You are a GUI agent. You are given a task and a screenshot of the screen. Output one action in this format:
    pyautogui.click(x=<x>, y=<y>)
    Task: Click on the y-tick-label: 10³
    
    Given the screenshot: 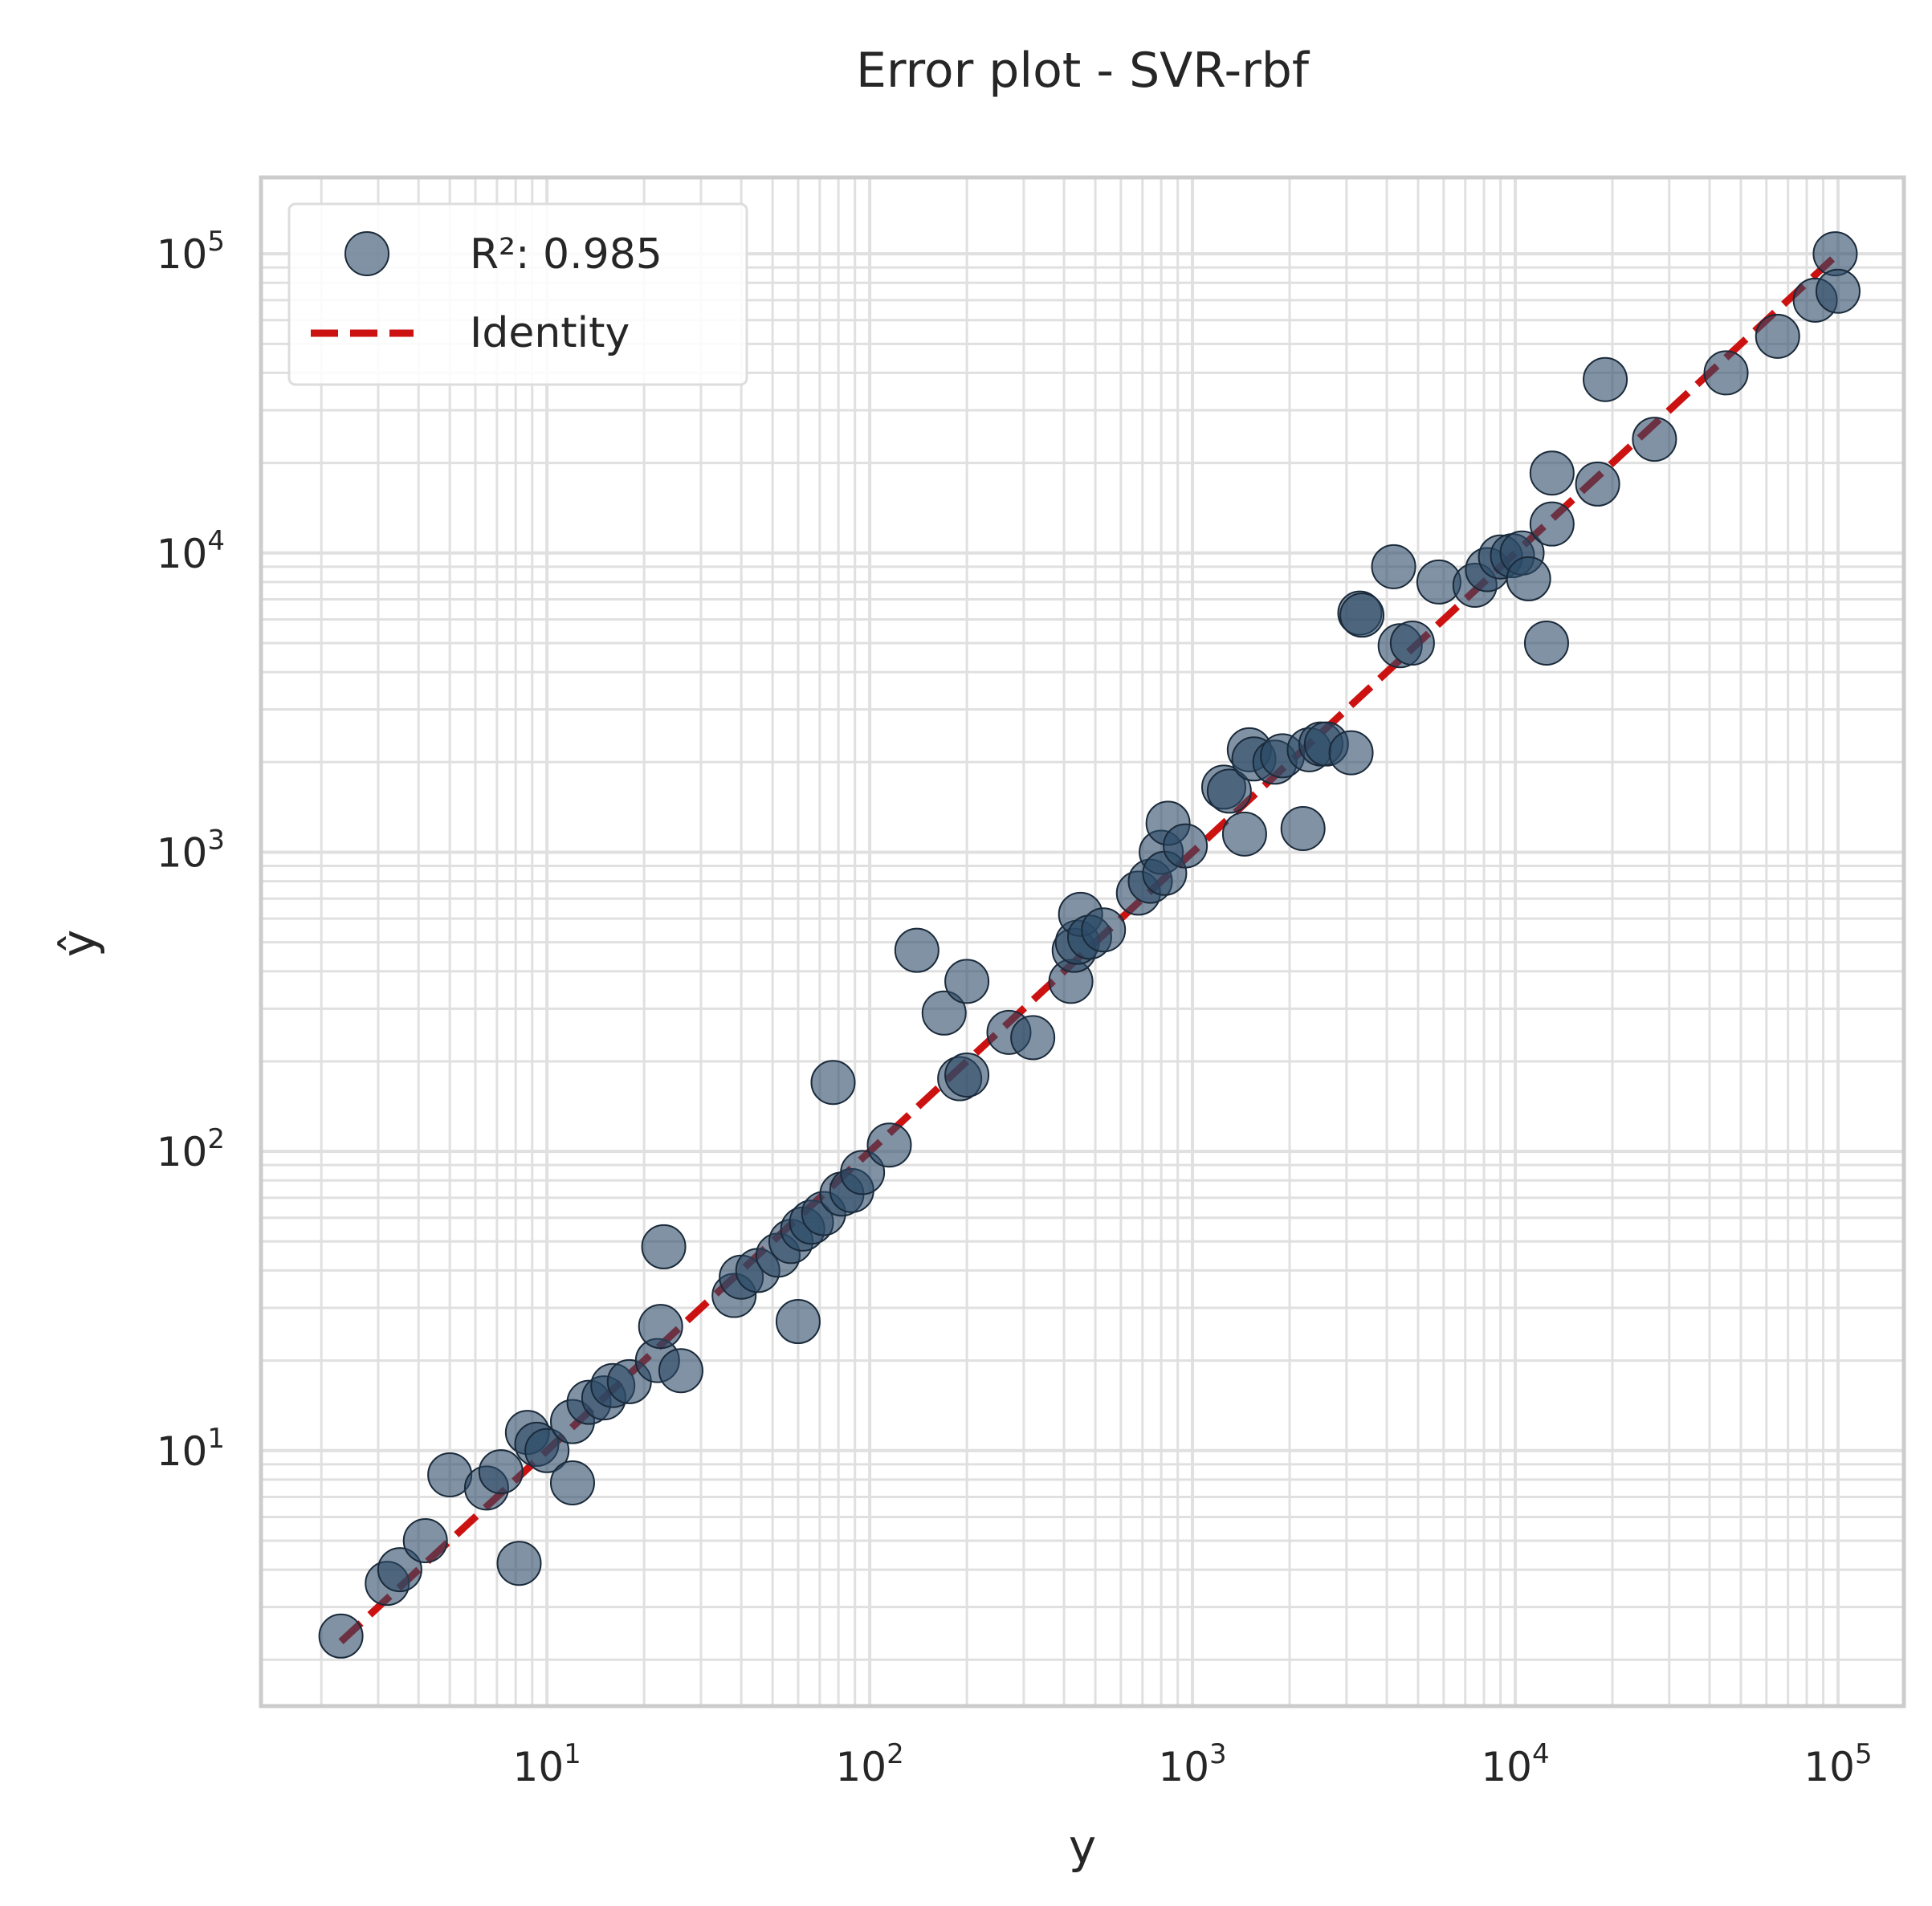 What is the action you would take?
    pyautogui.click(x=191, y=850)
    